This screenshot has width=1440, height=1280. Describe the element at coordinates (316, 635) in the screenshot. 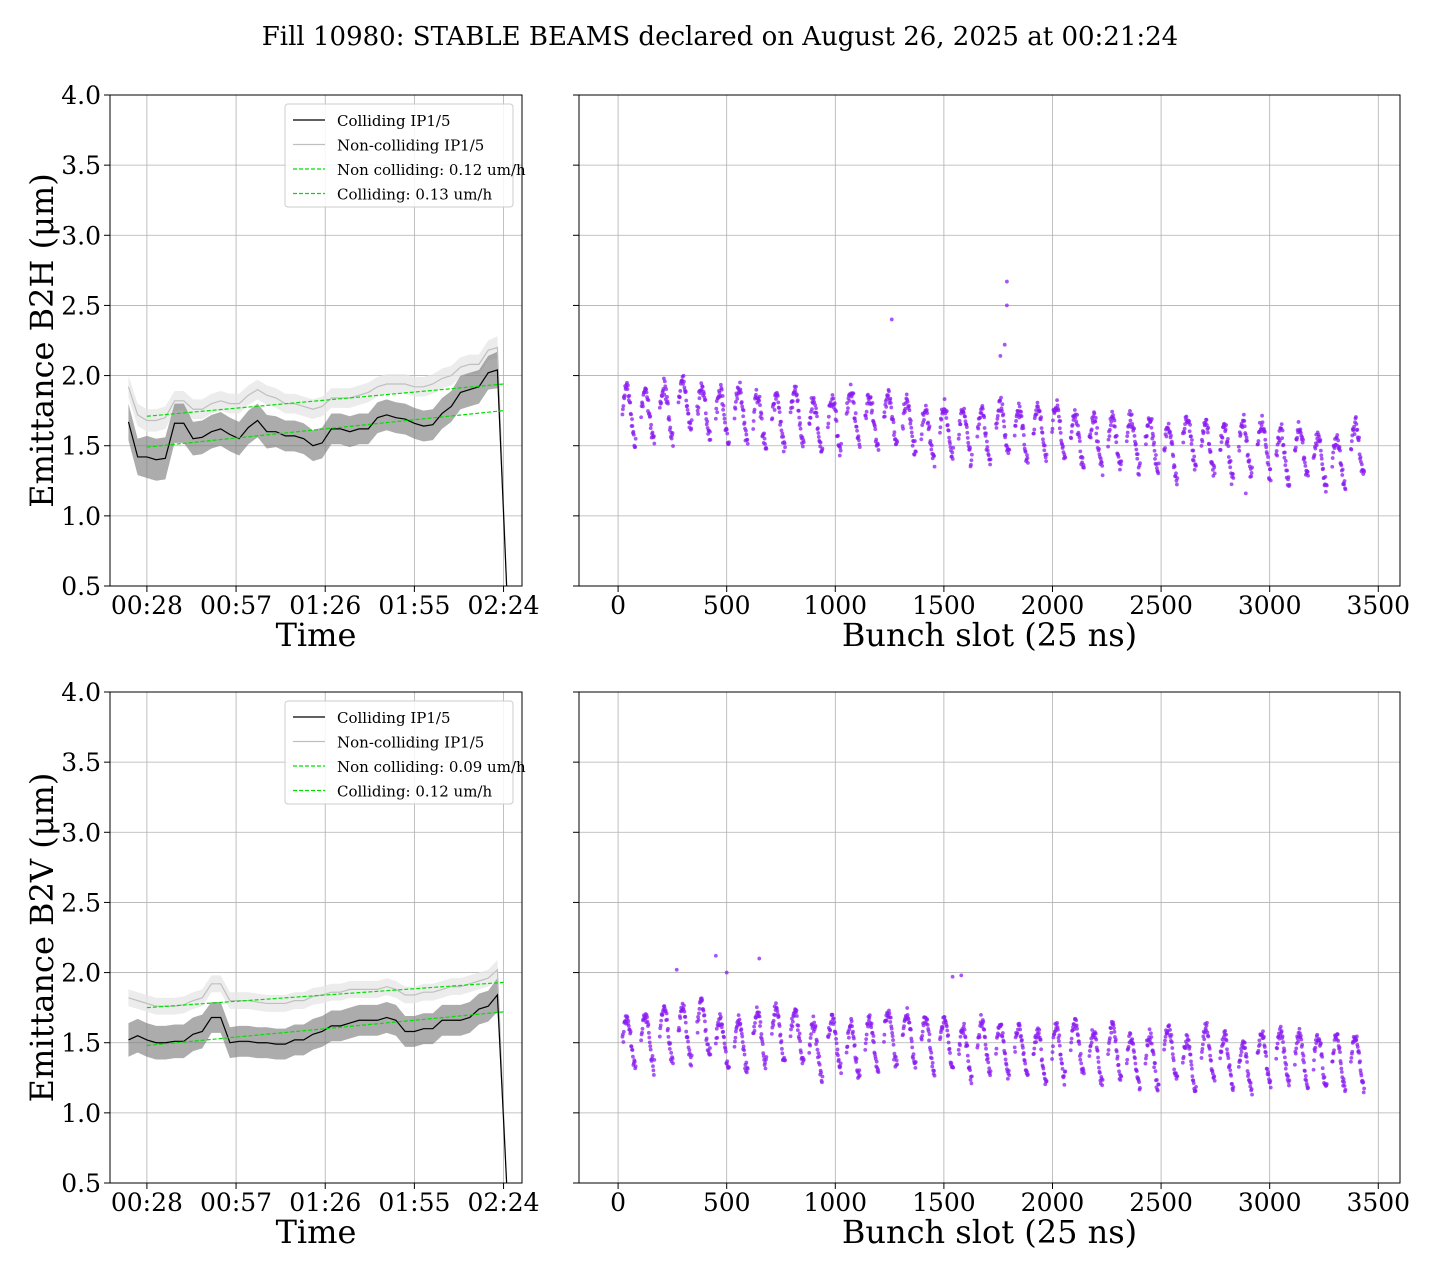

I see `x-axis-label: Time` at that location.